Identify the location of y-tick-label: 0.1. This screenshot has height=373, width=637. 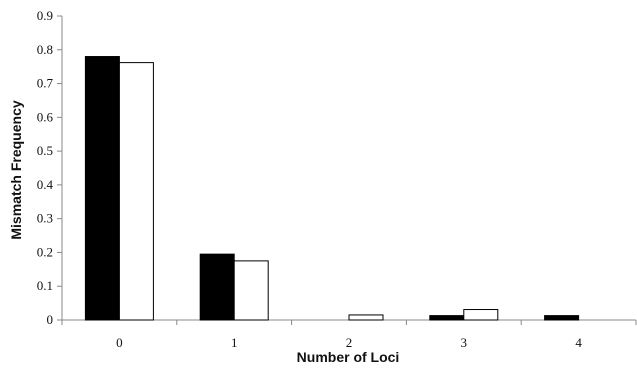
(45, 285).